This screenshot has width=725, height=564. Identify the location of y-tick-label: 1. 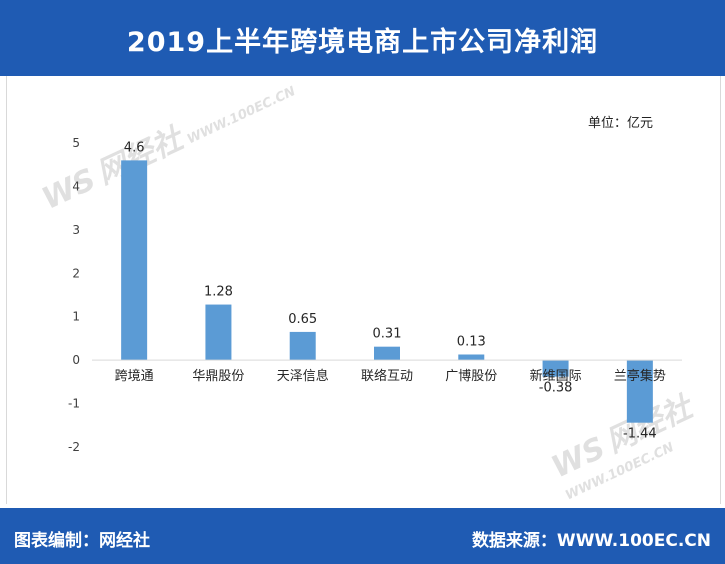
(76, 317).